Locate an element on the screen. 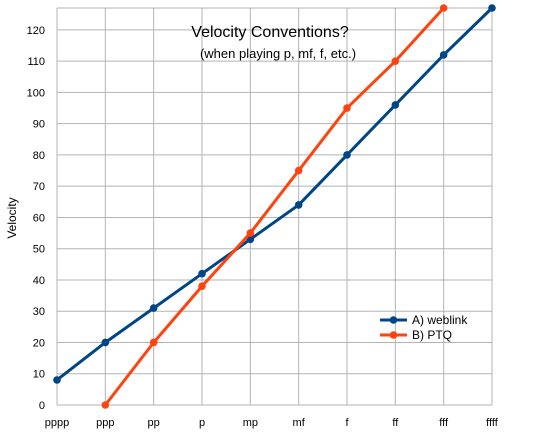 This screenshot has height=444, width=543. x-tick-label: fff is located at coordinates (444, 423).